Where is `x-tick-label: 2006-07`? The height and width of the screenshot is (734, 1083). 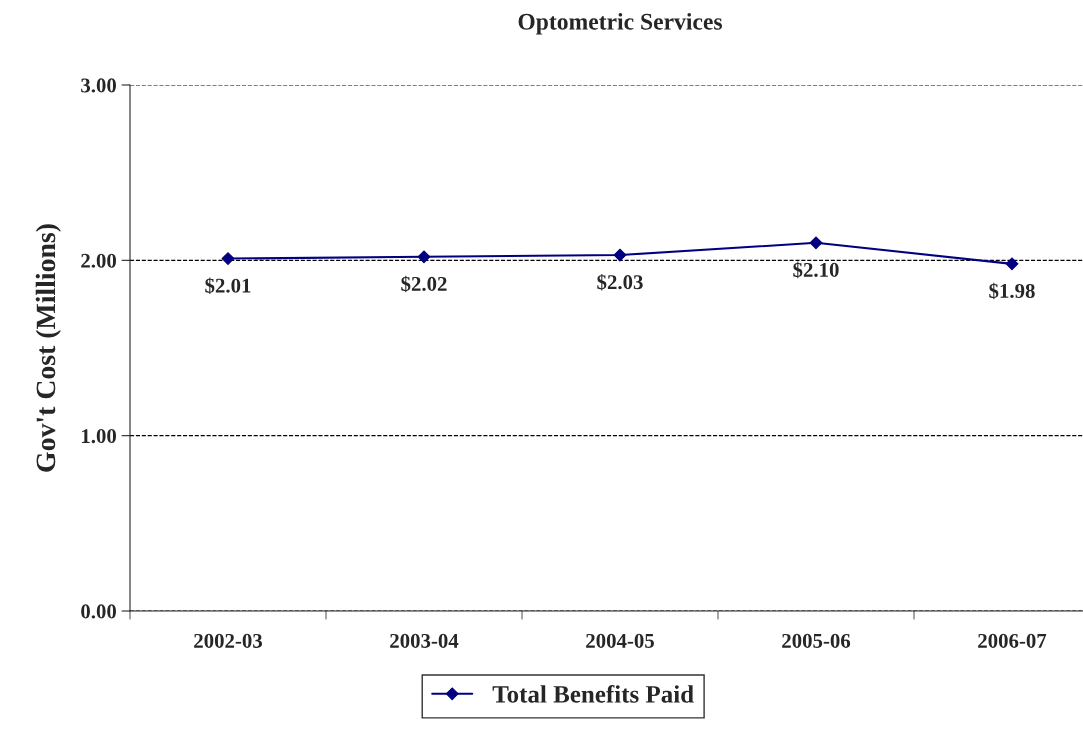 x-tick-label: 2006-07 is located at coordinates (1012, 640).